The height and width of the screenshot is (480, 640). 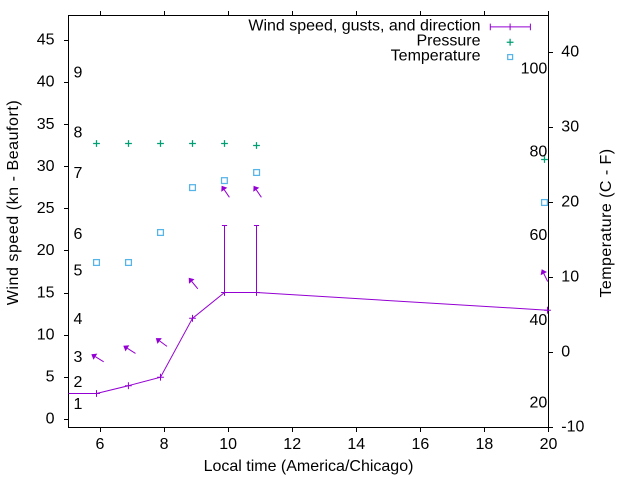 I want to click on svg-text: 12, so click(x=292, y=444).